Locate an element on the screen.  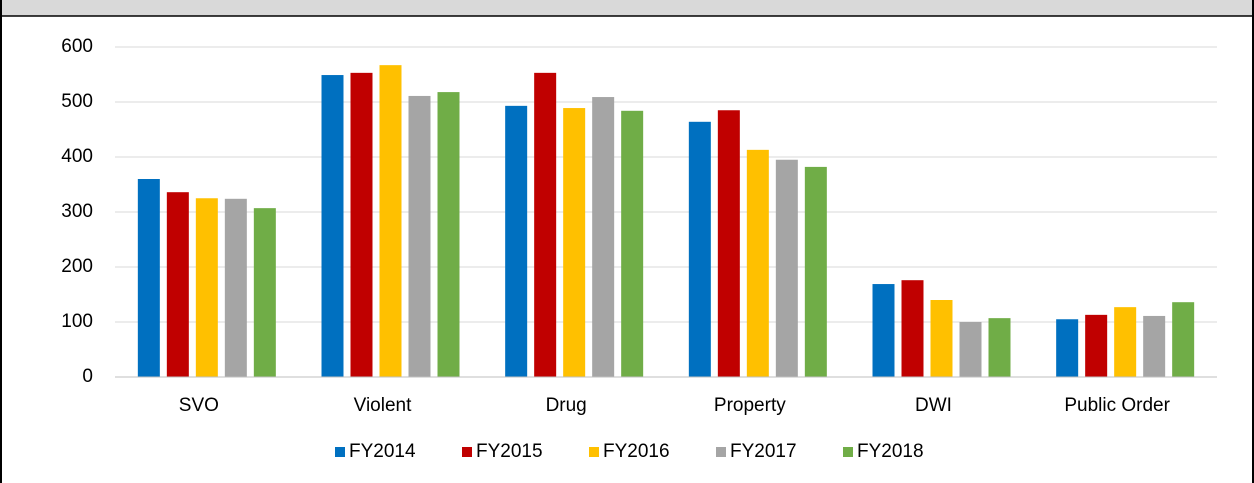
x-tick-label: SVO is located at coordinates (199, 405).